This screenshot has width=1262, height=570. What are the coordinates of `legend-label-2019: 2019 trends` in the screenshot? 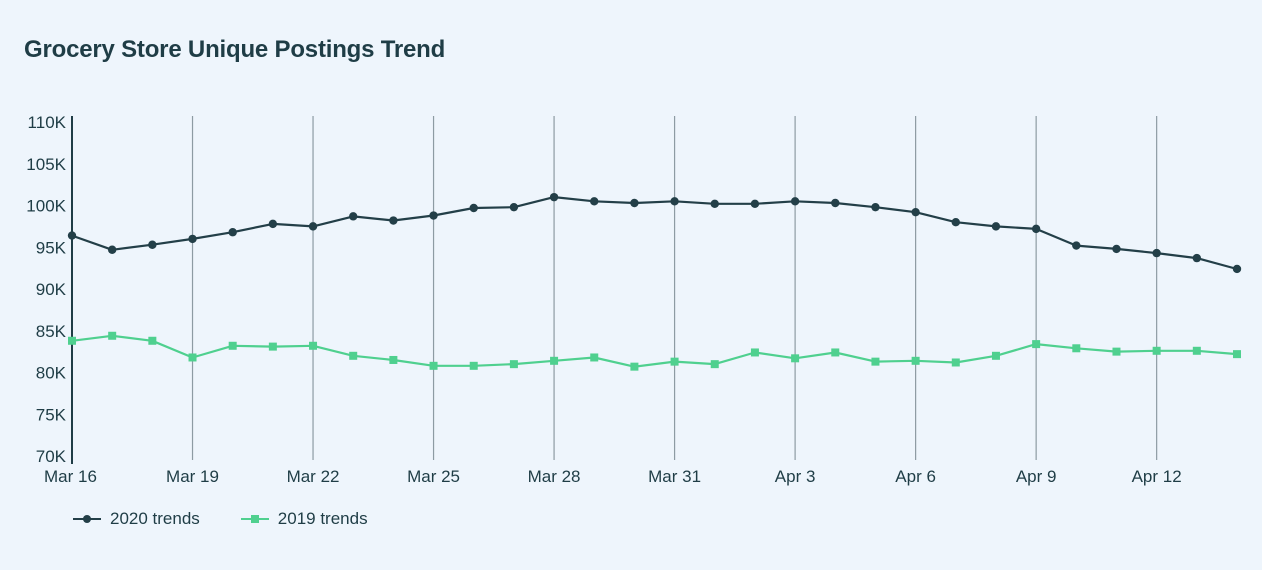 It's located at (322, 518).